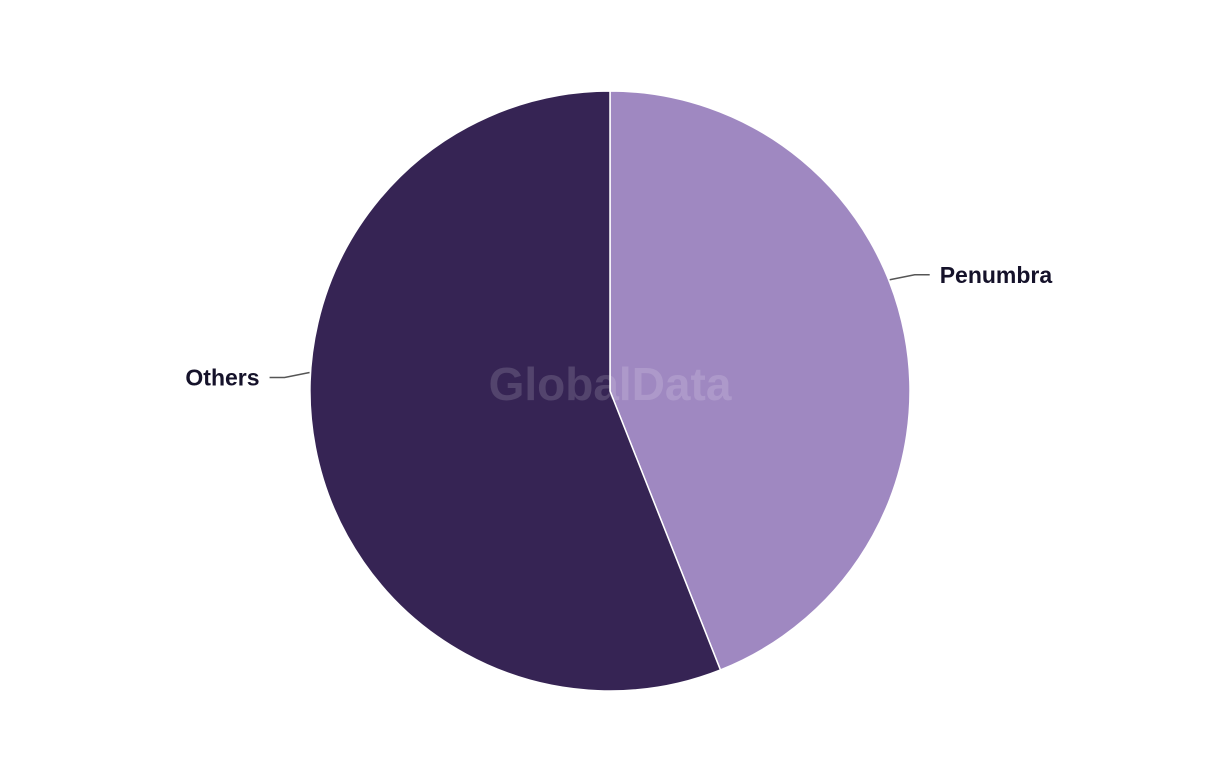 This screenshot has width=1220, height=764. I want to click on watermark: GlobalData, so click(610, 384).